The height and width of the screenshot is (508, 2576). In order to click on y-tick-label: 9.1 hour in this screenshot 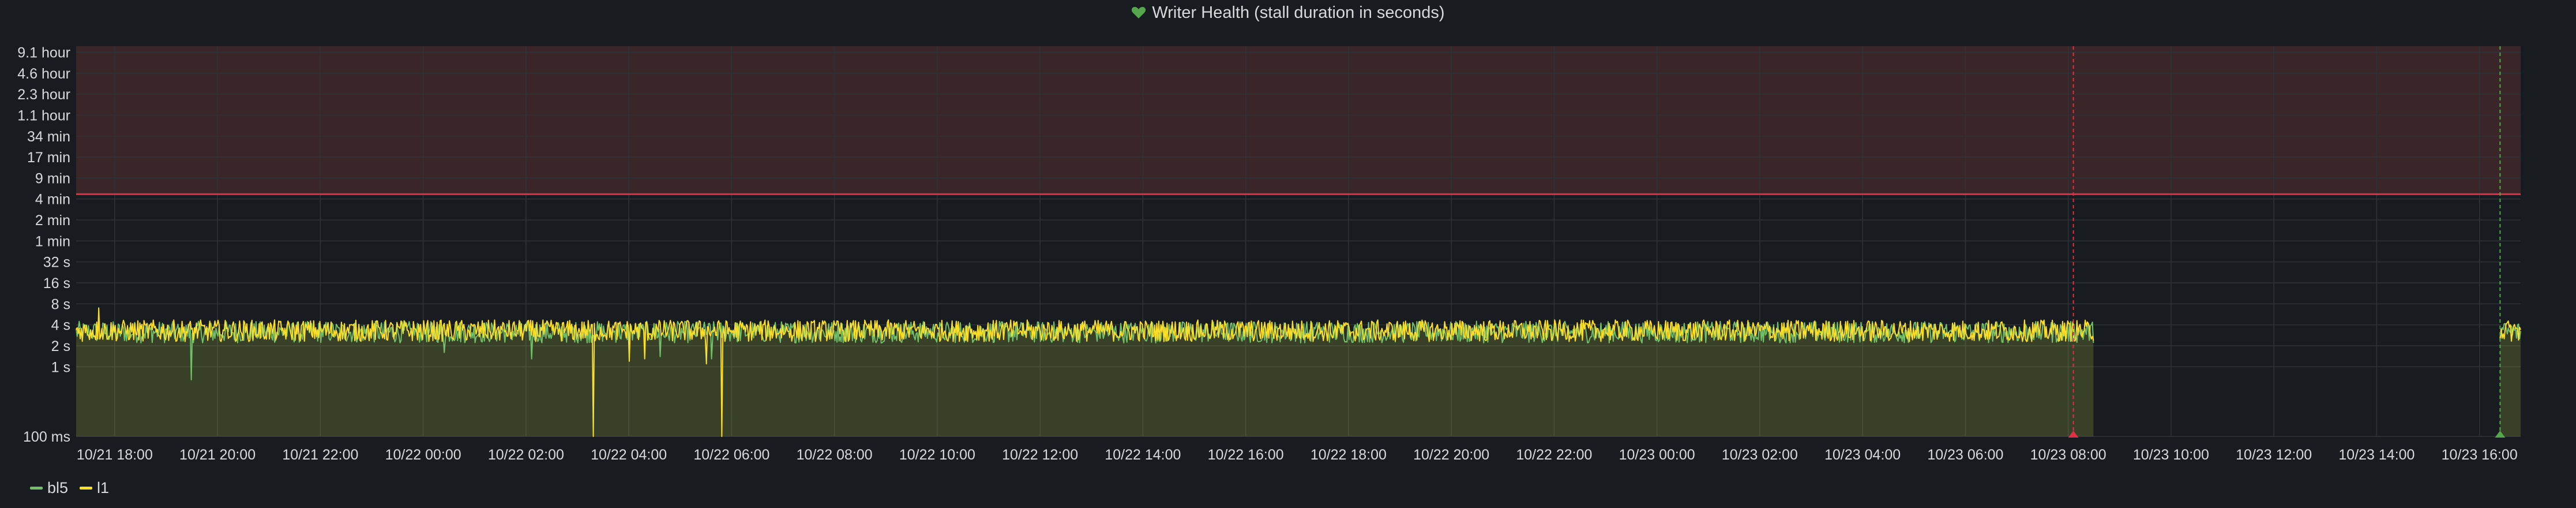, I will do `click(43, 52)`.